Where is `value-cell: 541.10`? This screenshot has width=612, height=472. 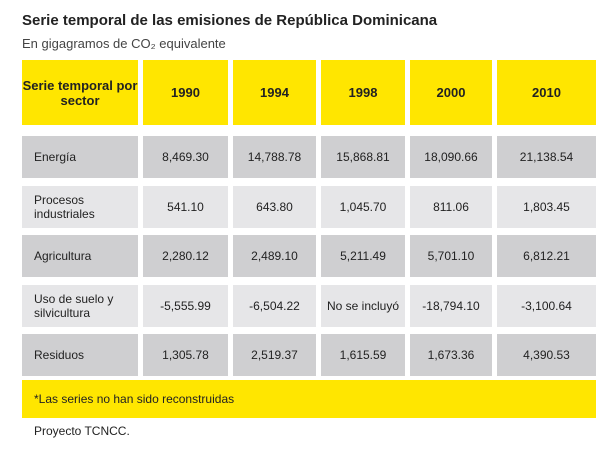 value-cell: 541.10 is located at coordinates (185, 207).